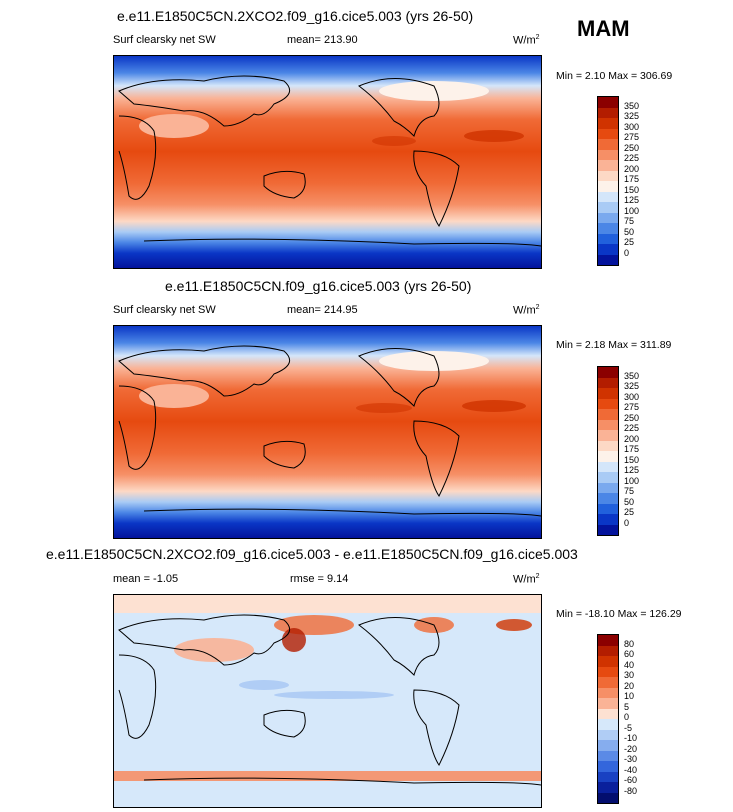 The height and width of the screenshot is (812, 733). Describe the element at coordinates (632, 438) in the screenshot. I see `colorbar-tick-label: 200` at that location.